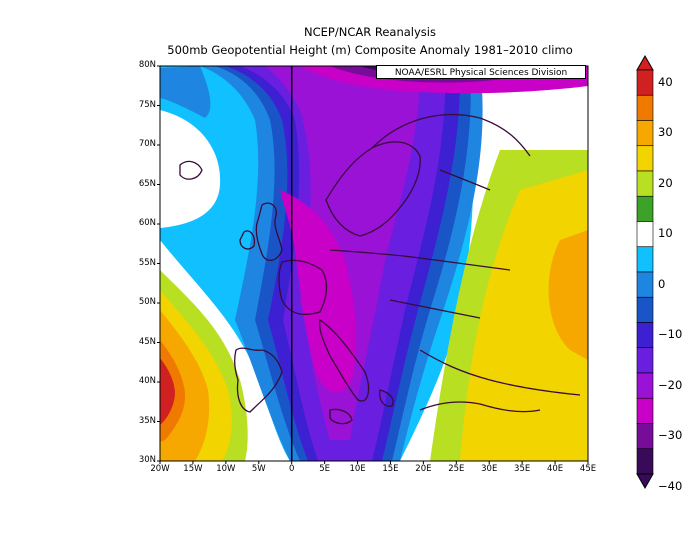 This screenshot has height=542, width=700. What do you see at coordinates (147, 223) in the screenshot?
I see `lat-label: 60N` at bounding box center [147, 223].